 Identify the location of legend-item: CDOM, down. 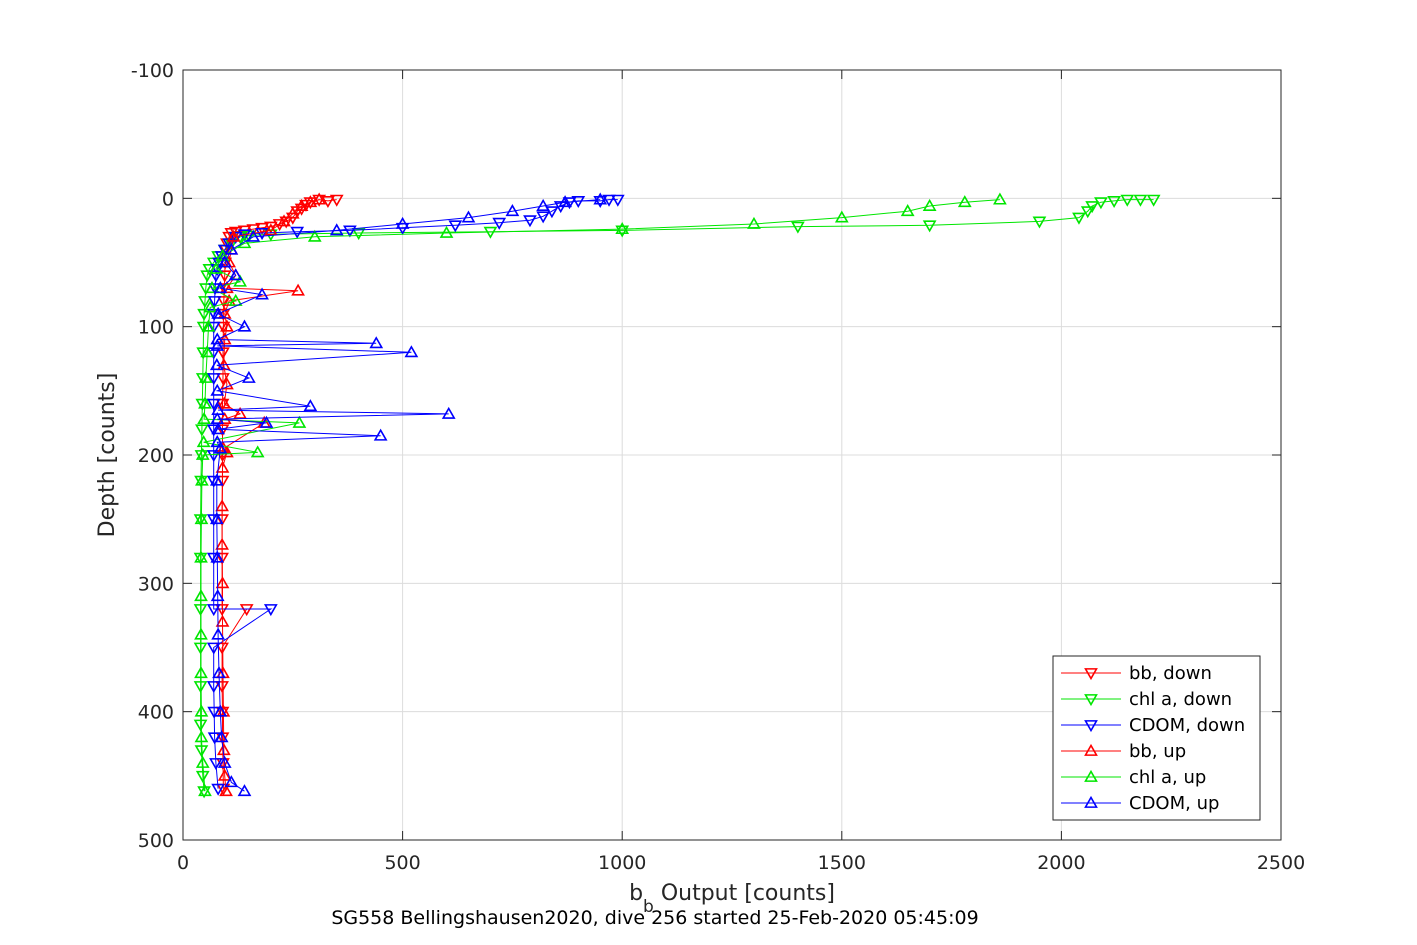
(1153, 725).